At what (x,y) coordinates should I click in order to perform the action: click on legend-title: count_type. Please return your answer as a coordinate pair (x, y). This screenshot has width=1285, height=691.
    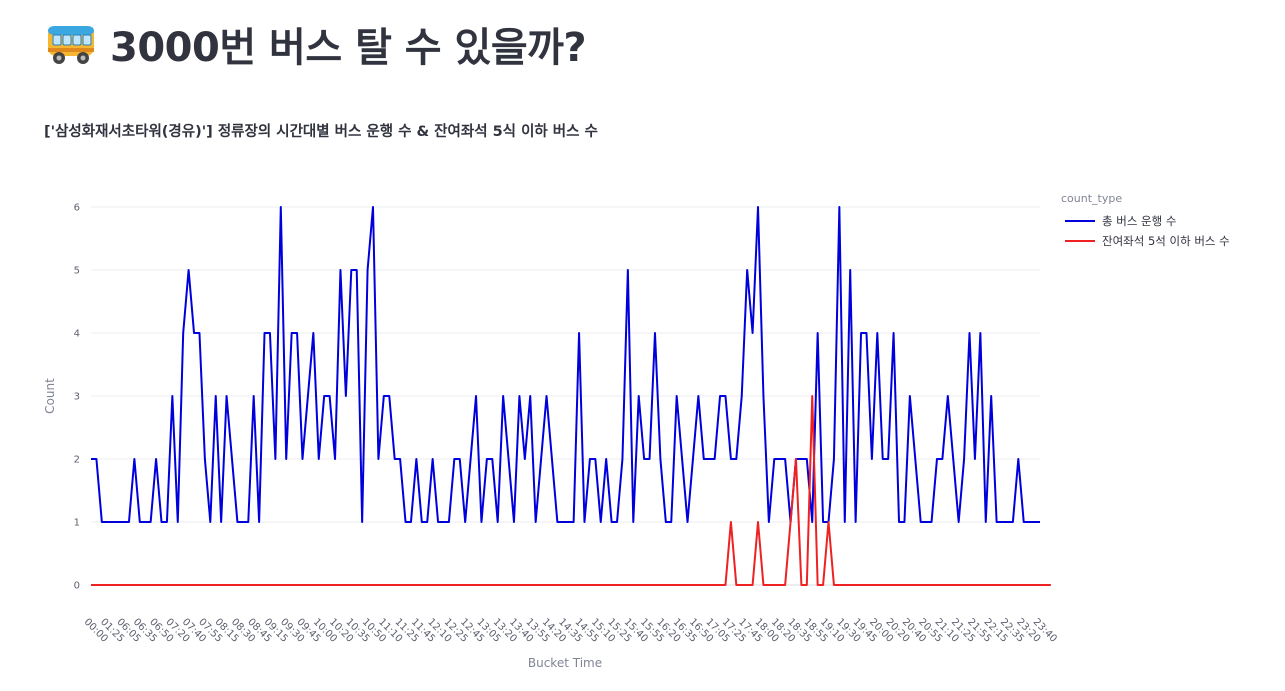
    Looking at the image, I should click on (1092, 198).